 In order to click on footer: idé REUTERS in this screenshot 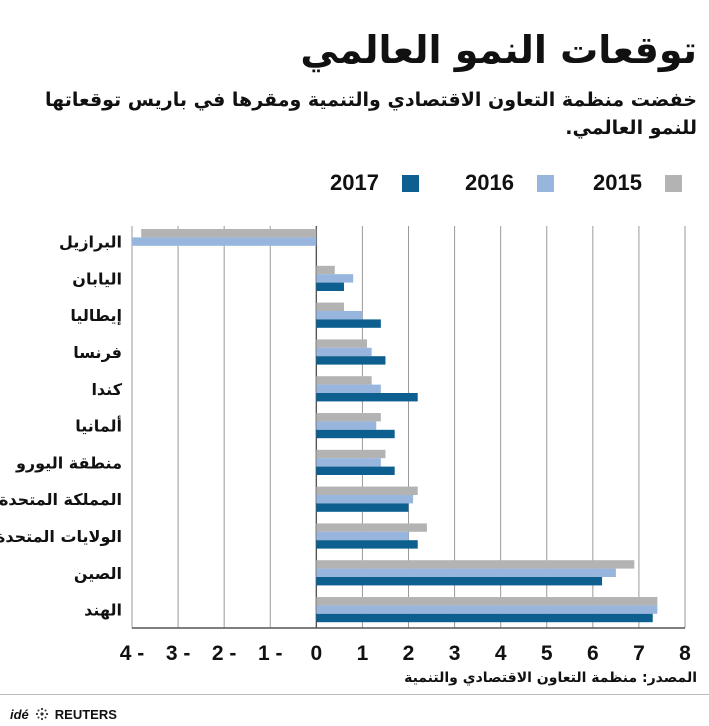, I will do `click(63, 714)`.